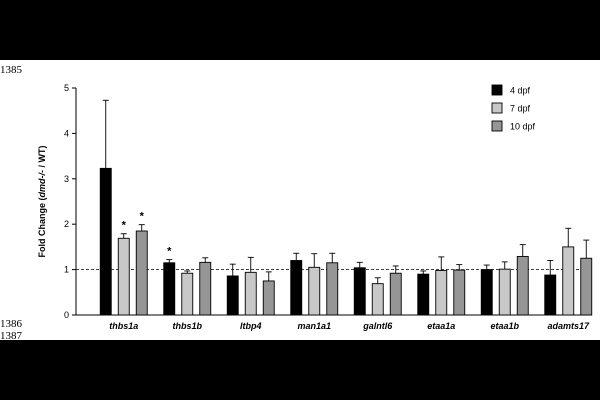  What do you see at coordinates (377, 326) in the screenshot?
I see `x-category-label: galntl6` at bounding box center [377, 326].